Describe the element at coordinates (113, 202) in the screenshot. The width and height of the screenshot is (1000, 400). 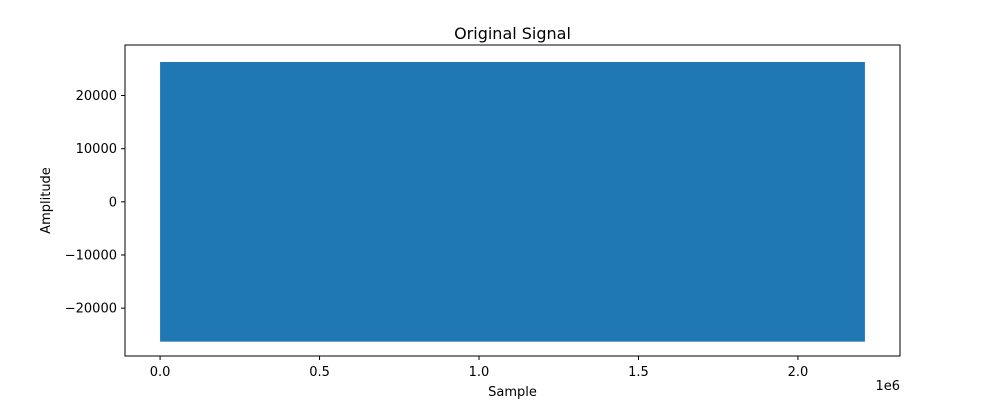
I see `y-tick-label: 0` at that location.